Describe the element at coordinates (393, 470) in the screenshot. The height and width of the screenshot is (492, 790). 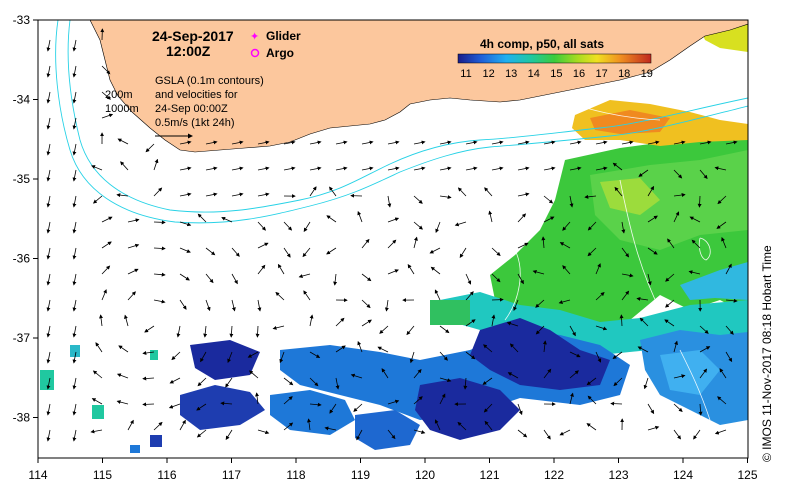
I see `longitude-axis: 114 115 116 117 118 119 120 121 122 123 124 125` at that location.